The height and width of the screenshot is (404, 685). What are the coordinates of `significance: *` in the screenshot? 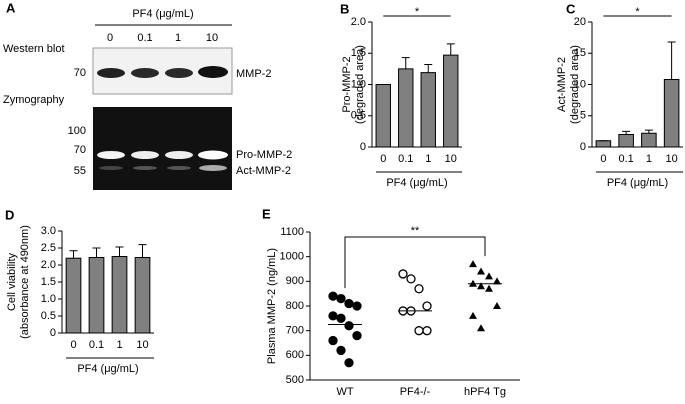 It's located at (417, 12).